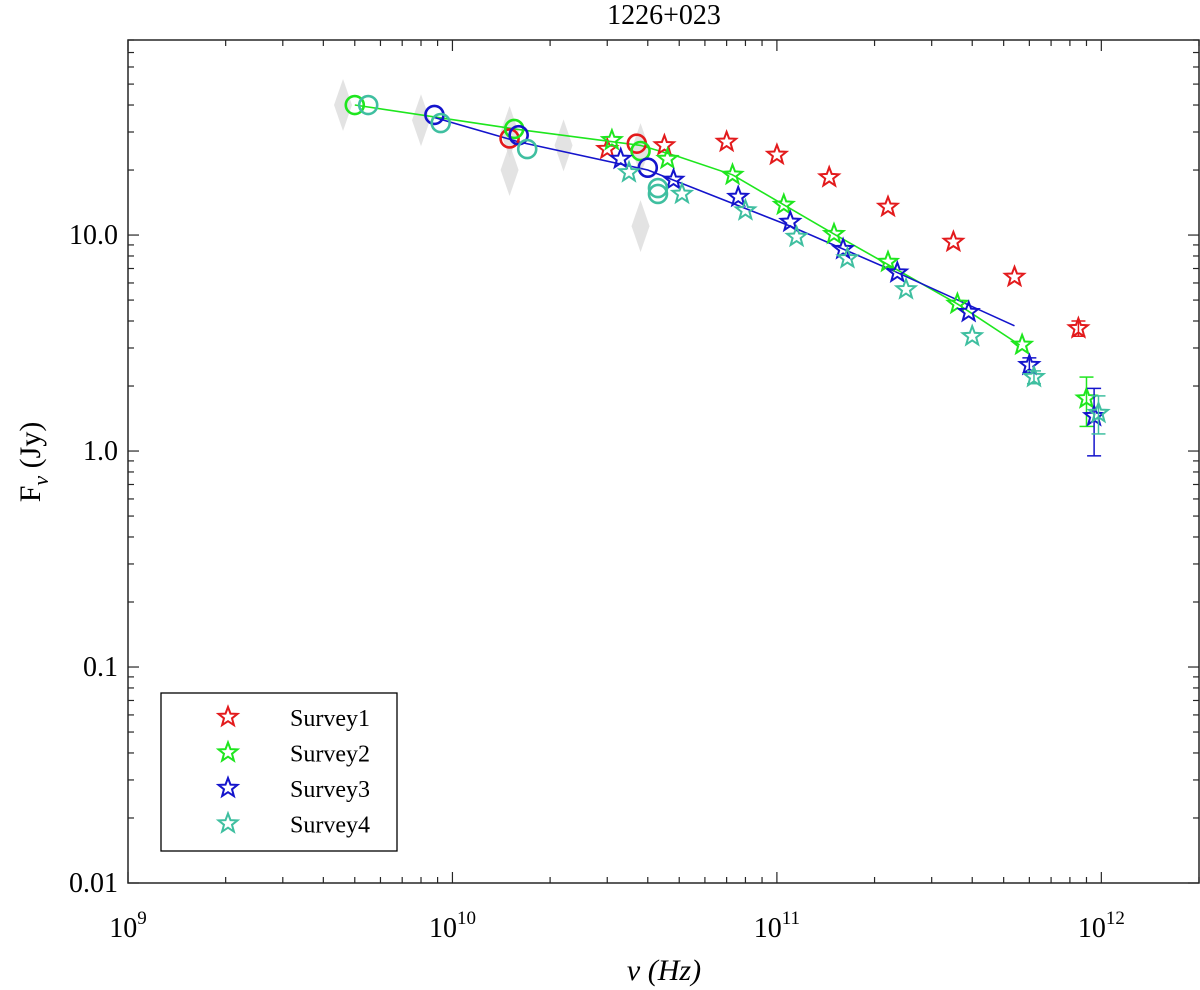 The width and height of the screenshot is (1200, 990). Describe the element at coordinates (228, 822) in the screenshot. I see `legend-star-survey4` at that location.